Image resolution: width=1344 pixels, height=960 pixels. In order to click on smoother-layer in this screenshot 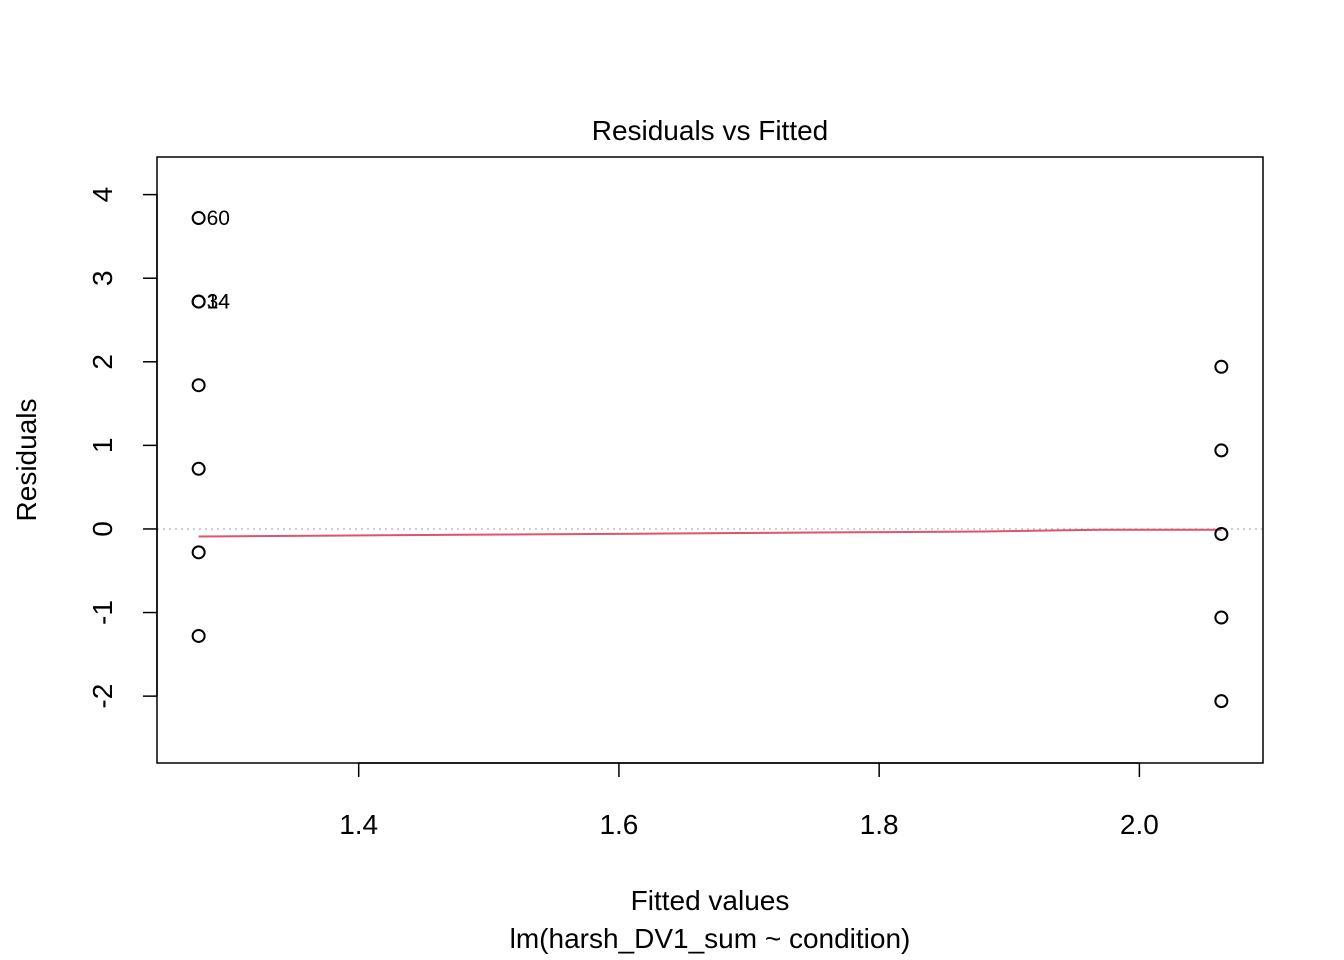, I will do `click(710, 533)`.